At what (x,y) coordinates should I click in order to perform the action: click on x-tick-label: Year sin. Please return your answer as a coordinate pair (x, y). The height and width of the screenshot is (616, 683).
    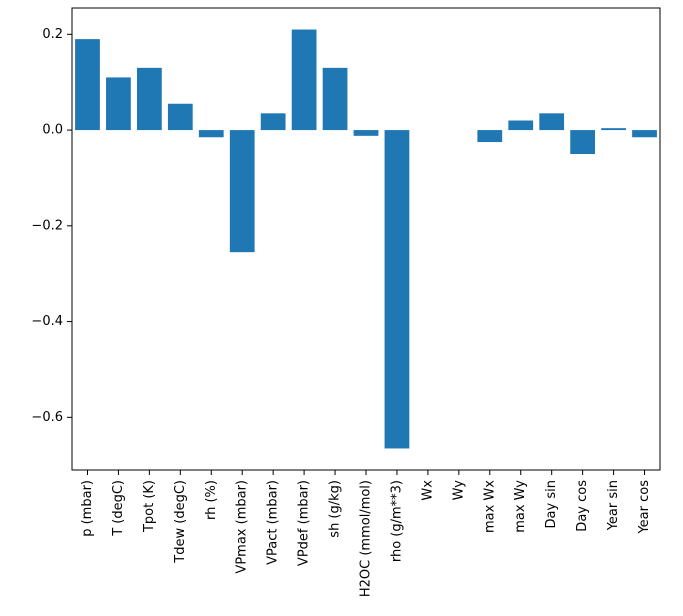
    Looking at the image, I should click on (613, 505).